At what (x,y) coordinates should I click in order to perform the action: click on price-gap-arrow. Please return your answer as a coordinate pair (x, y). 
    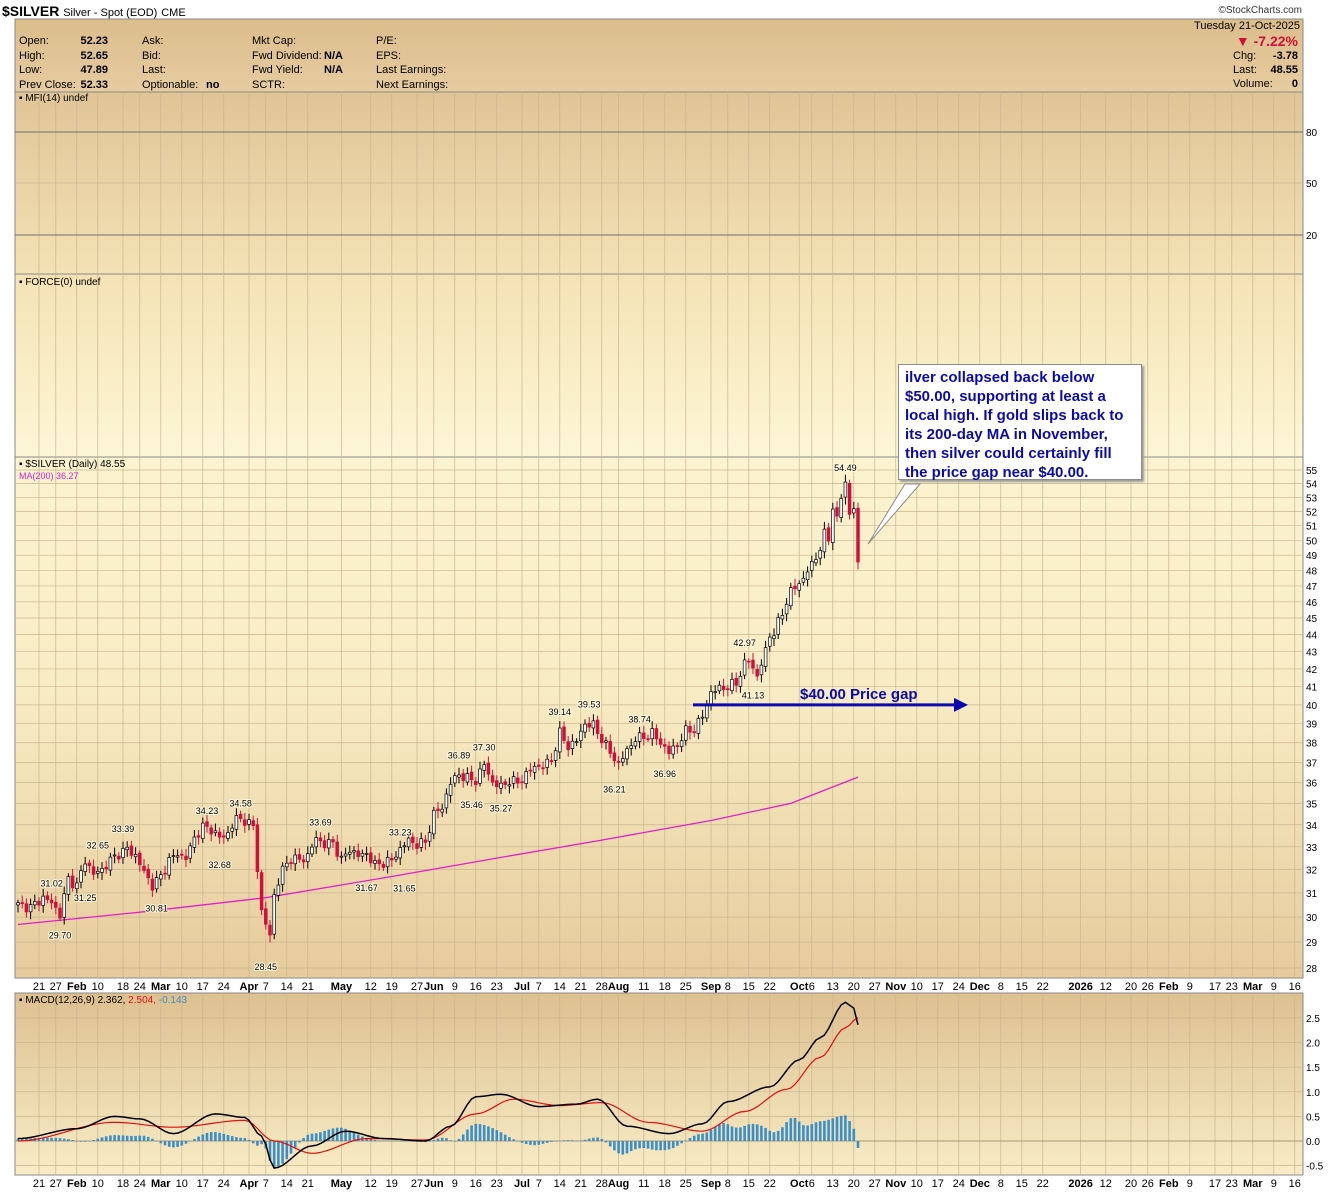
    Looking at the image, I should click on (830, 704).